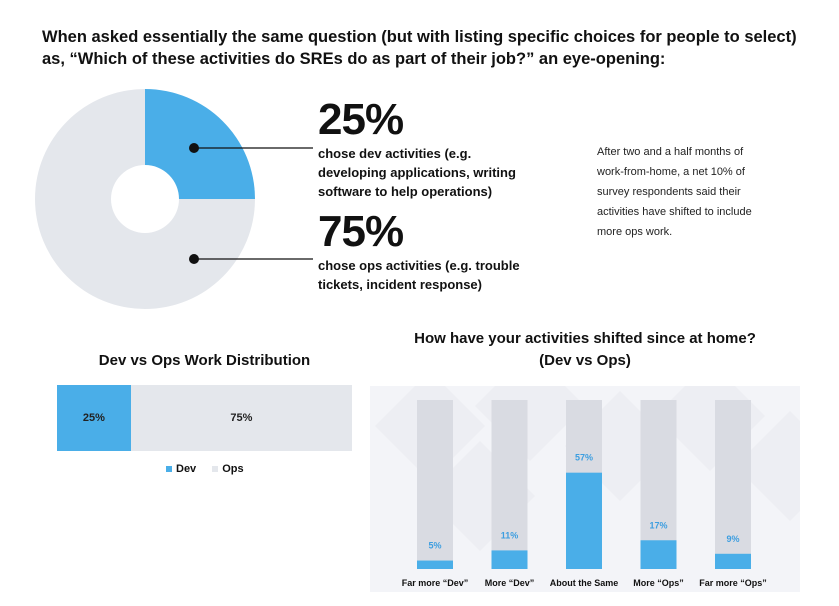 This screenshot has height=606, width=839. What do you see at coordinates (94, 418) in the screenshot?
I see `distribution-dev-segment: 25%` at bounding box center [94, 418].